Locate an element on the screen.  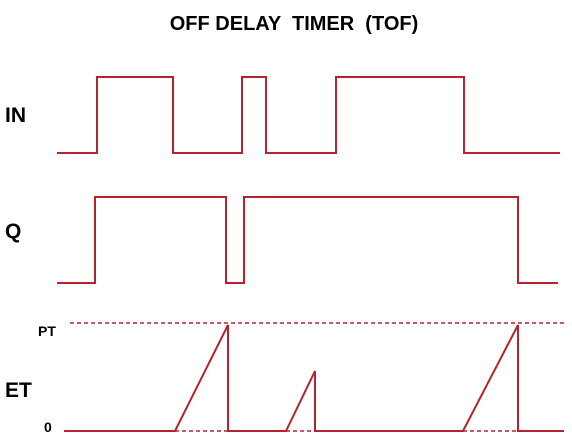
zero-level-label: 0 is located at coordinates (48, 427).